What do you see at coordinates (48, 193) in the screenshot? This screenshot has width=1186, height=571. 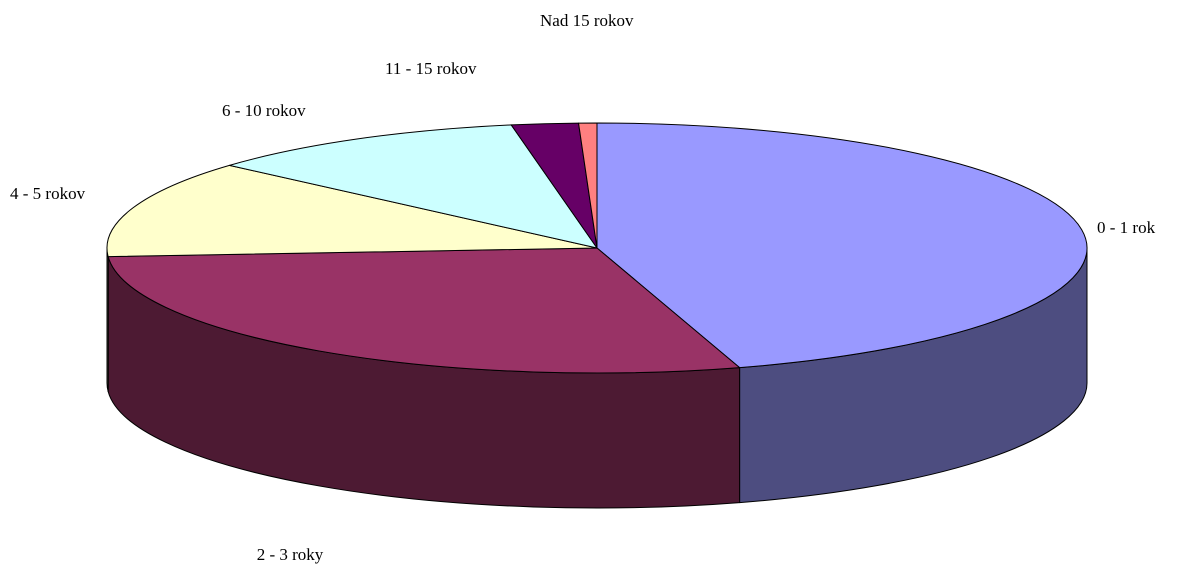 I see `slice-label: 4 - 5 rokov` at bounding box center [48, 193].